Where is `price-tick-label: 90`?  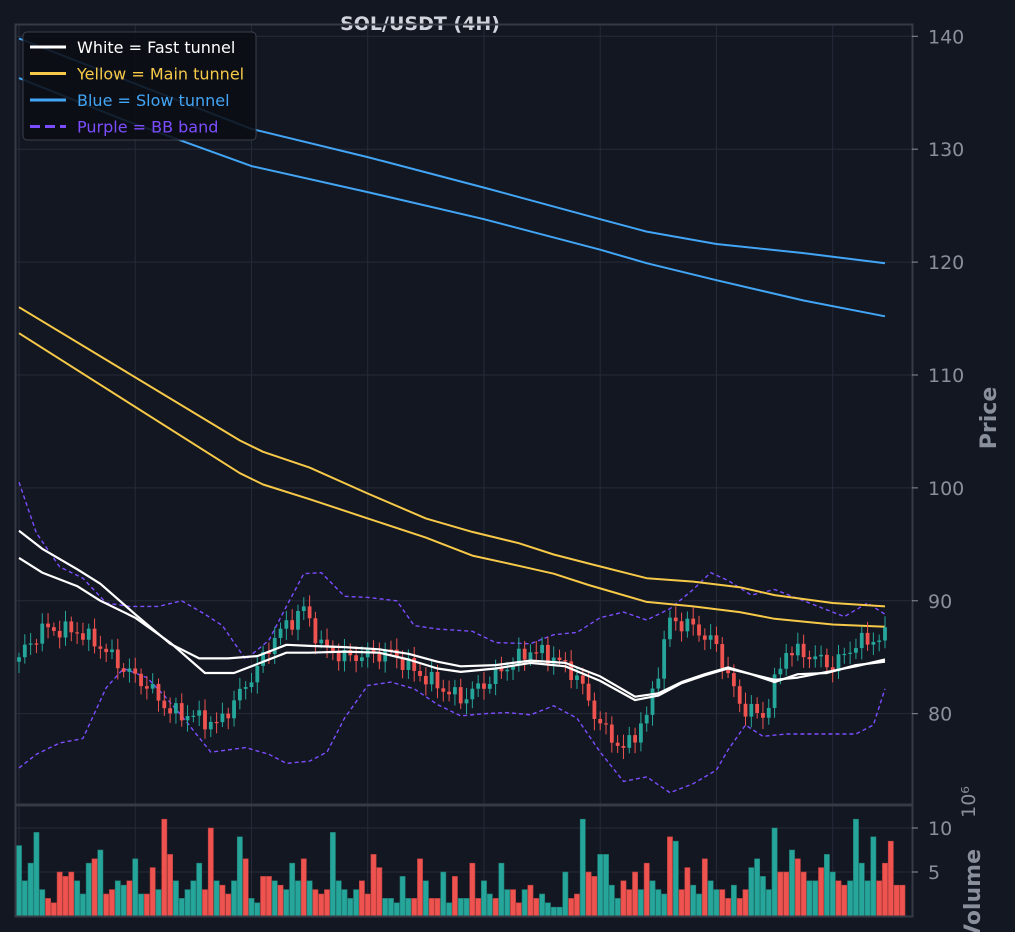 price-tick-label: 90 is located at coordinates (940, 602).